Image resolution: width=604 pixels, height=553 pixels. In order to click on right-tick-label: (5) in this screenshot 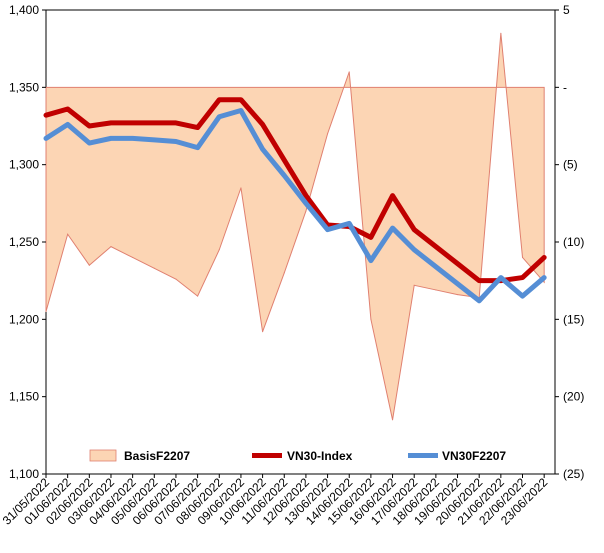, I will do `click(570, 165)`.